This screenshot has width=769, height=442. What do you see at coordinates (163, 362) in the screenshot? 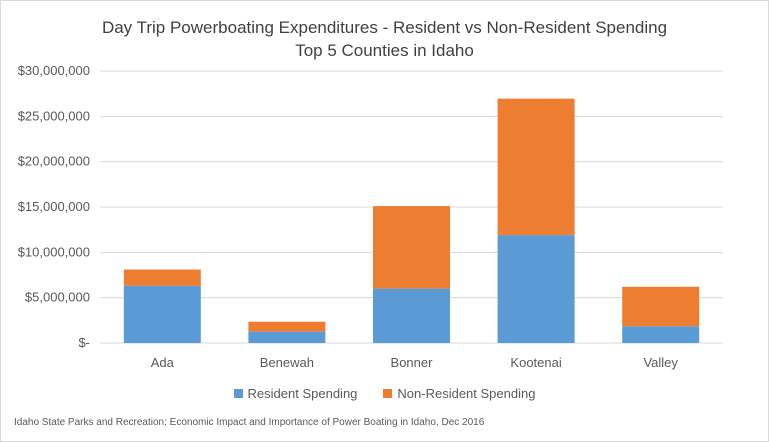
I see `x-tick-label: Ada` at bounding box center [163, 362].